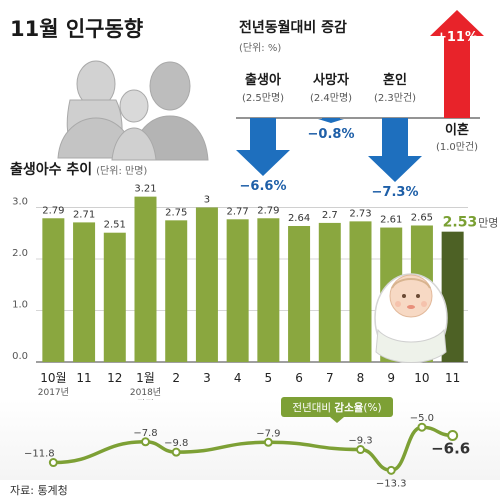 This screenshot has height=504, width=500. I want to click on y-tick-label: 2.0, so click(20, 253).